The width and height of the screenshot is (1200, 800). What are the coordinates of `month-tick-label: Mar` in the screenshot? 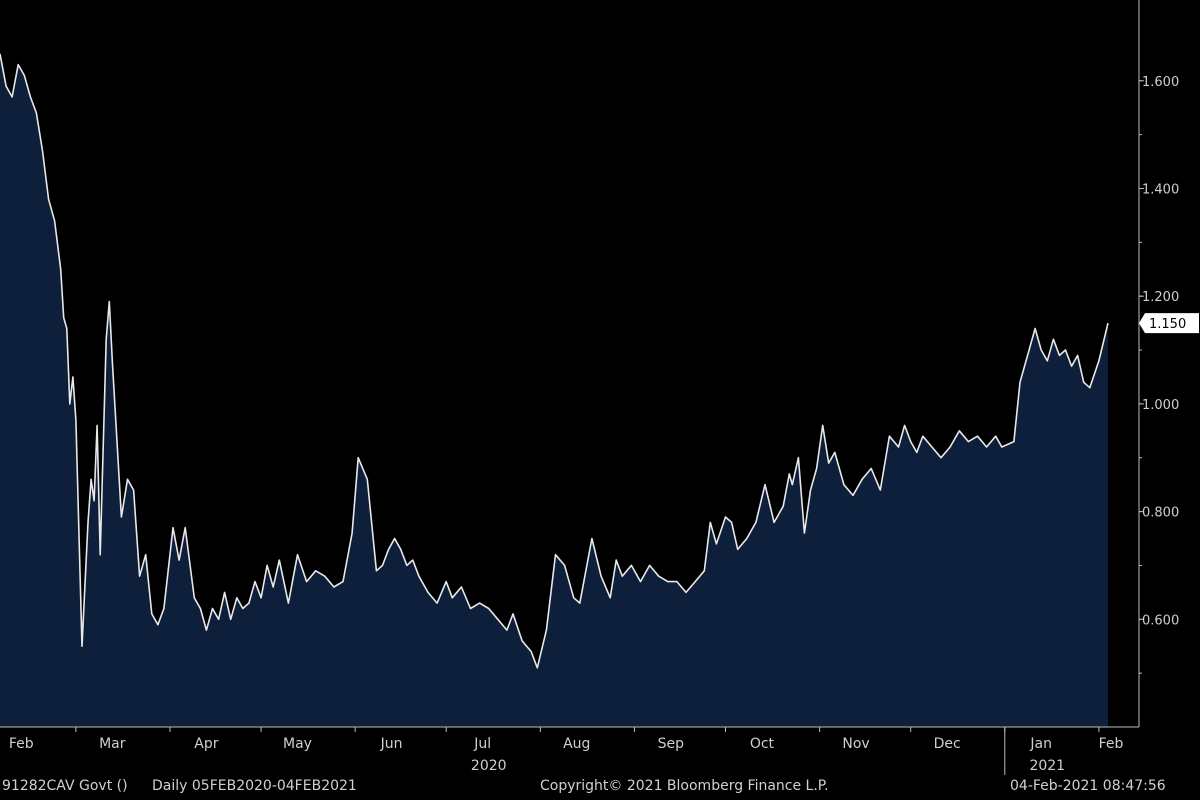 It's located at (112, 744).